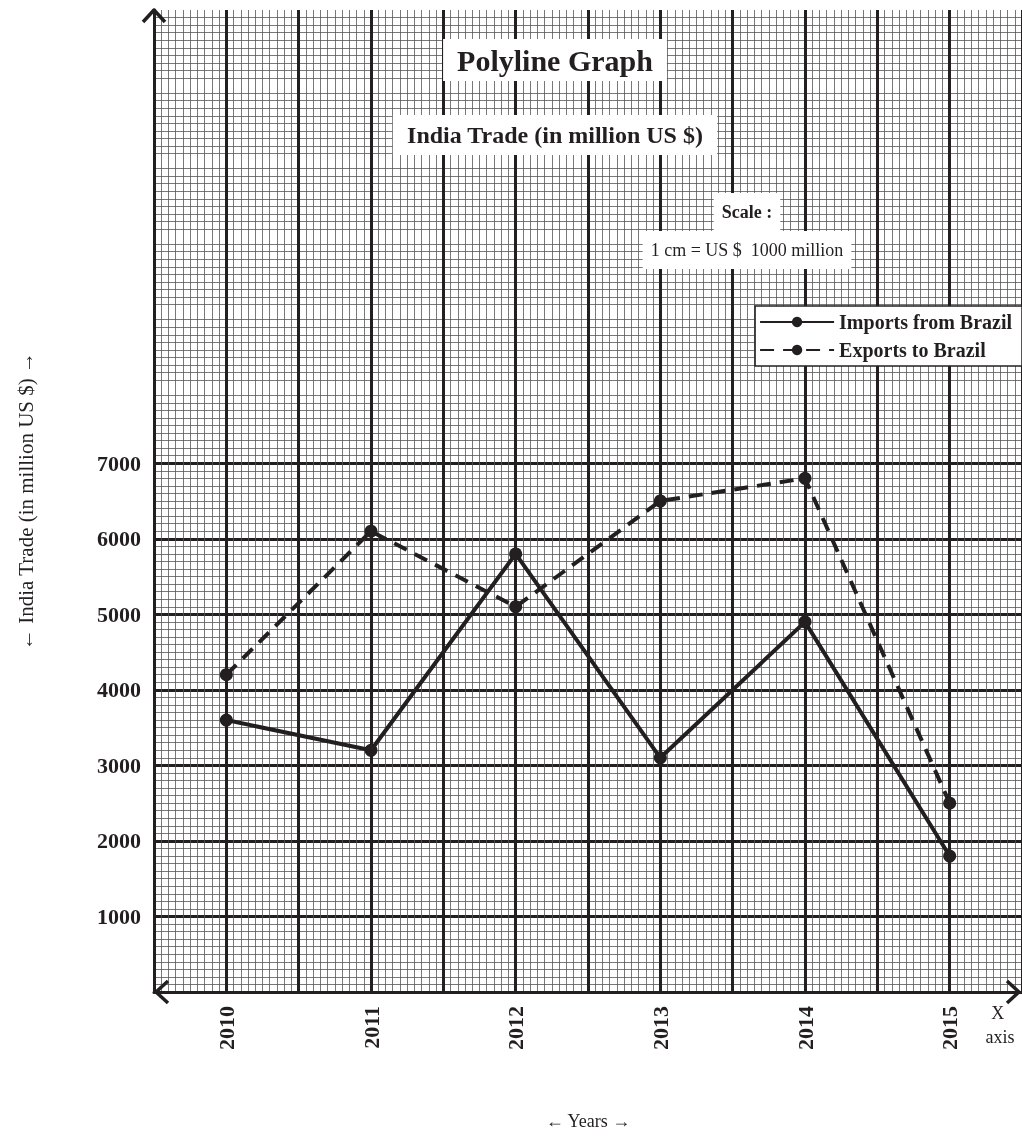 Image resolution: width=1022 pixels, height=1139 pixels. What do you see at coordinates (950, 1028) in the screenshot?
I see `x-tick-label: 2015` at bounding box center [950, 1028].